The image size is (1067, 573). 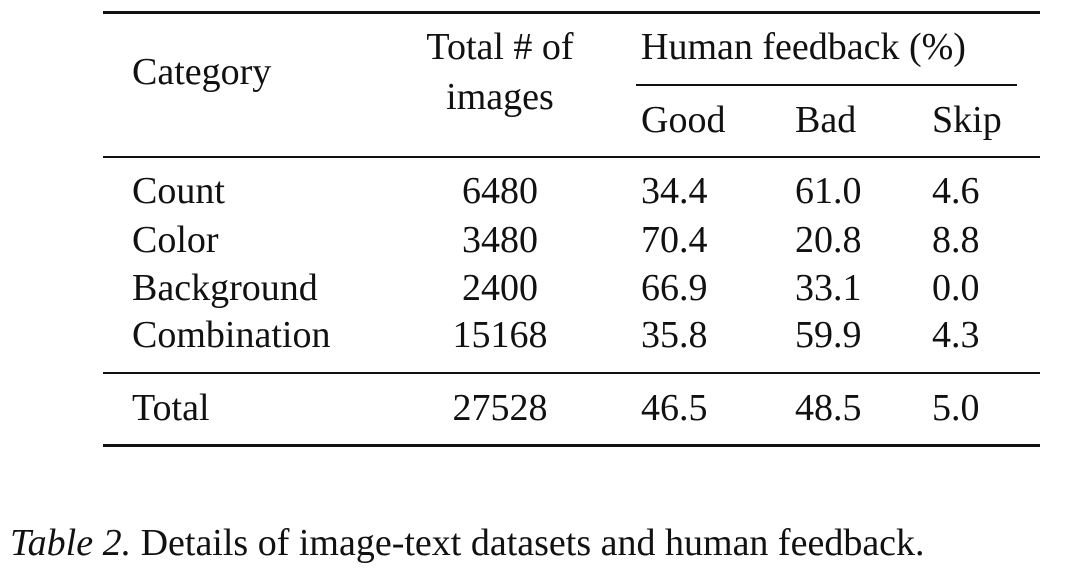 What do you see at coordinates (803, 47) in the screenshot?
I see `header-feedback: Human feedback (%)` at bounding box center [803, 47].